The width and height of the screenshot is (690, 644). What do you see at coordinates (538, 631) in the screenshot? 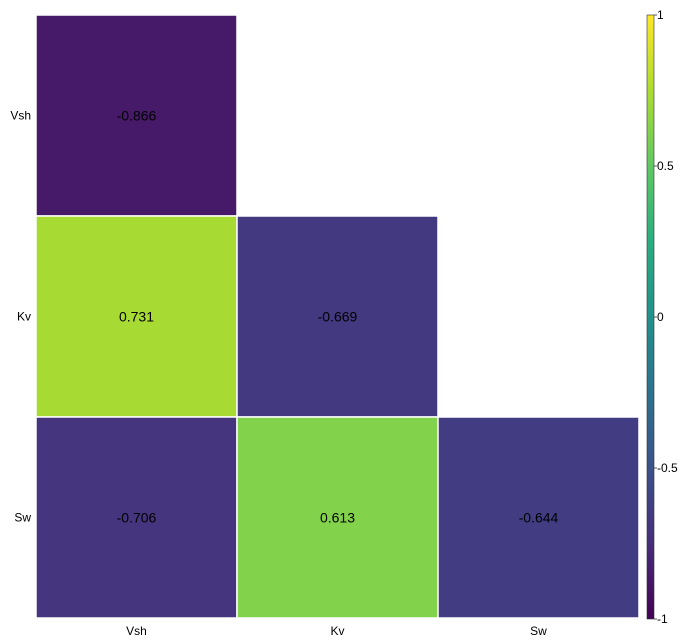
I see `x-tick-label: Sw` at bounding box center [538, 631].